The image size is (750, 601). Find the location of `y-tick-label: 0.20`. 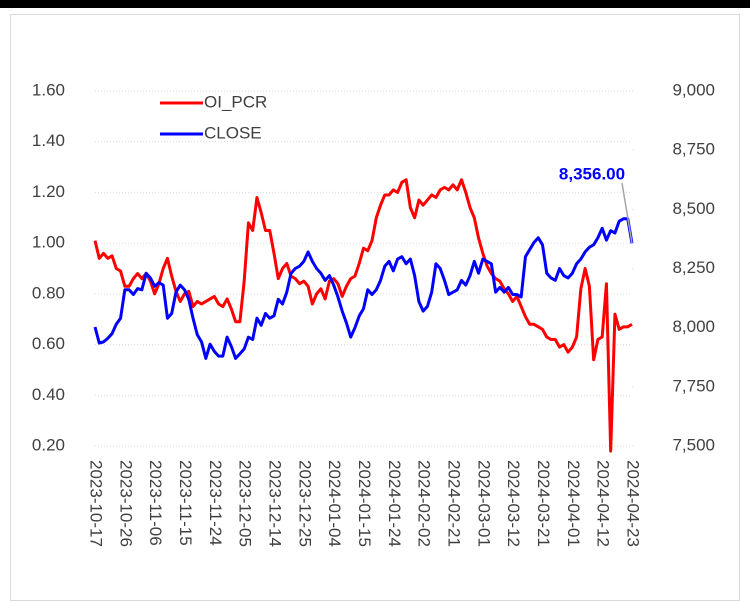

y-tick-label: 0.20 is located at coordinates (48, 444).